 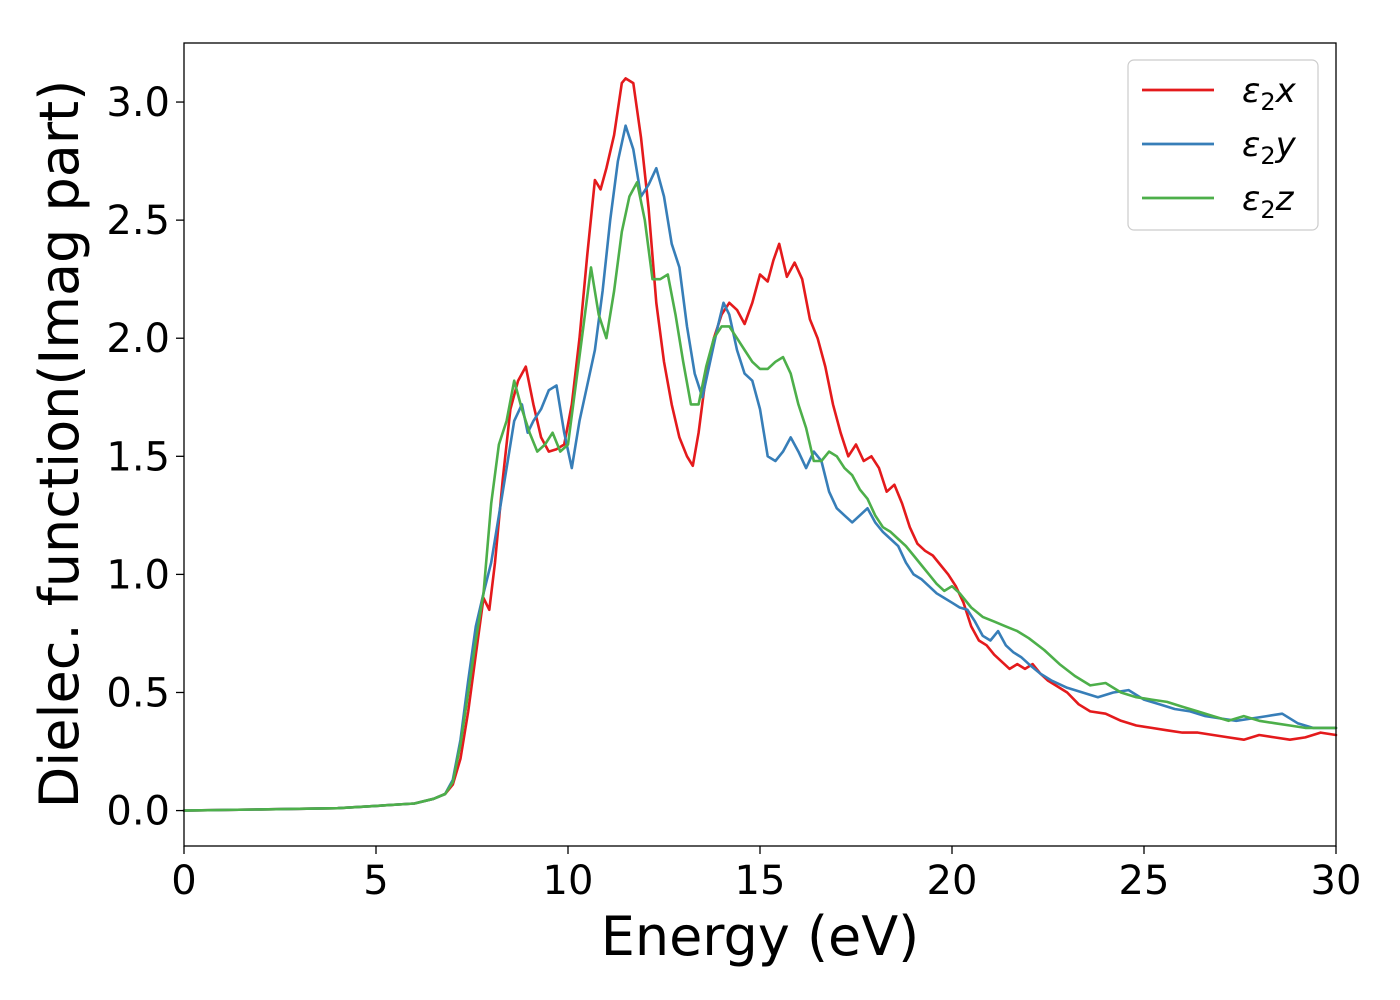 What do you see at coordinates (138, 812) in the screenshot?
I see `y-tick-label: 0.0` at bounding box center [138, 812].